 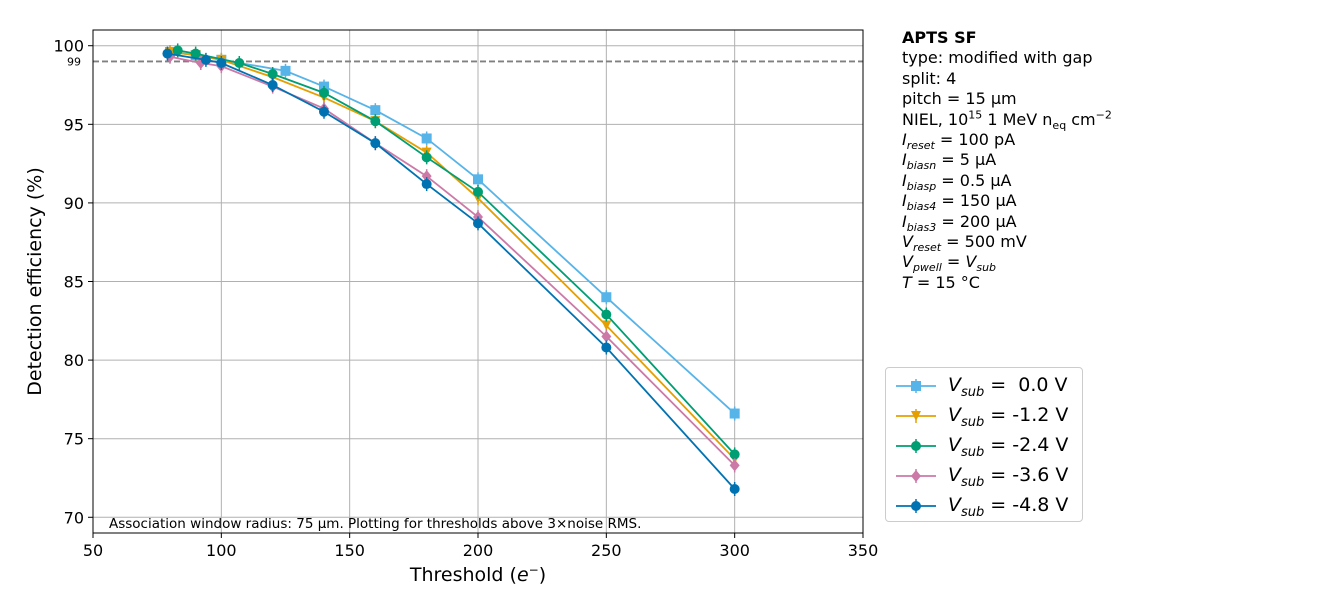 I want to click on info-ibias3: Ibias3 = 200 µA, so click(x=959, y=222).